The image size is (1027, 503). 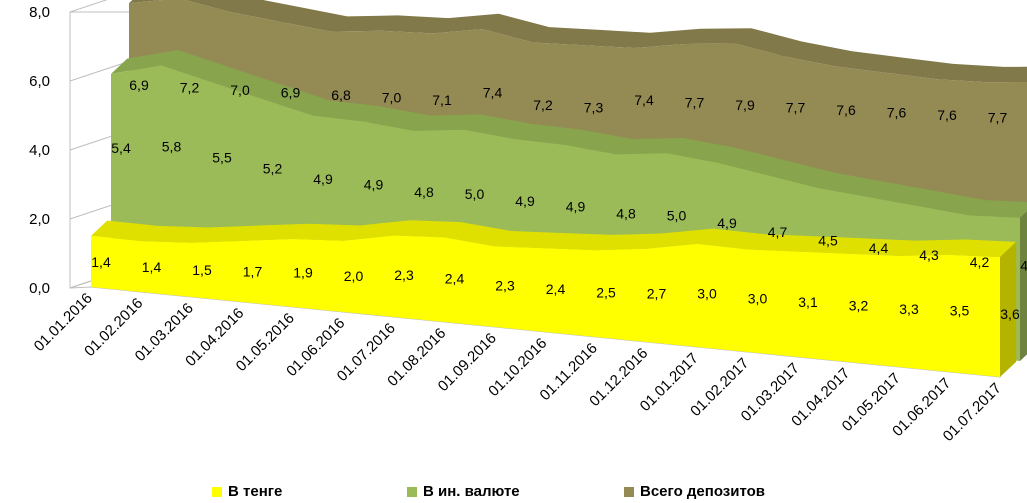 I want to click on y-tick-label: 2,0, so click(x=39, y=219).